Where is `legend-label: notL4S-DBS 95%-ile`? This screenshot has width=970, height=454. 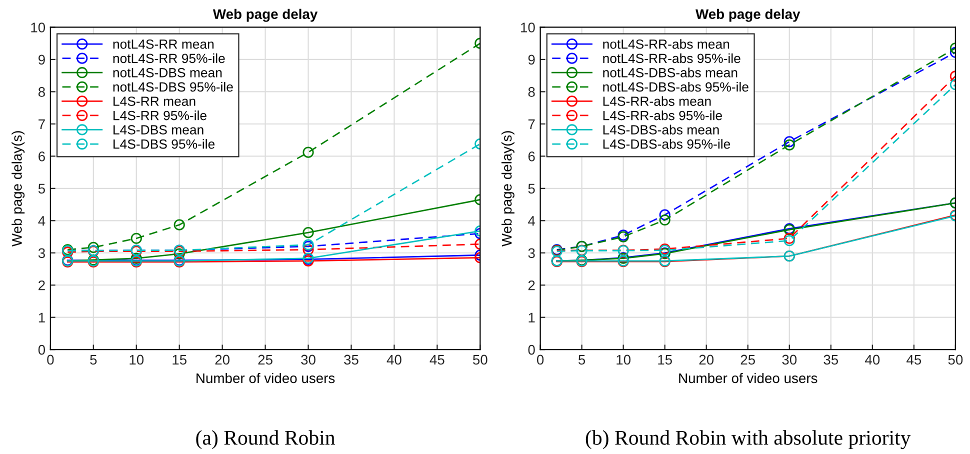 legend-label: notL4S-DBS 95%-ile is located at coordinates (173, 87).